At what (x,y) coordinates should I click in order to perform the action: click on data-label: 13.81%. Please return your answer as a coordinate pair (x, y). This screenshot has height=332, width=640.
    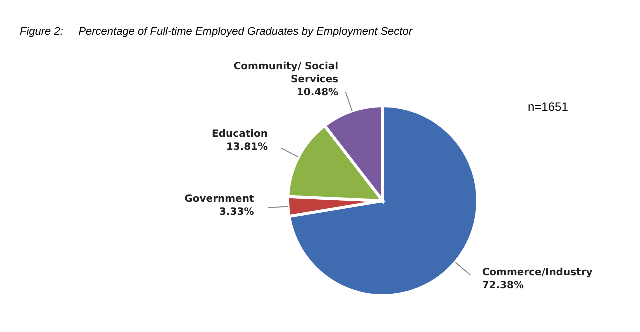
    Looking at the image, I should click on (247, 147).